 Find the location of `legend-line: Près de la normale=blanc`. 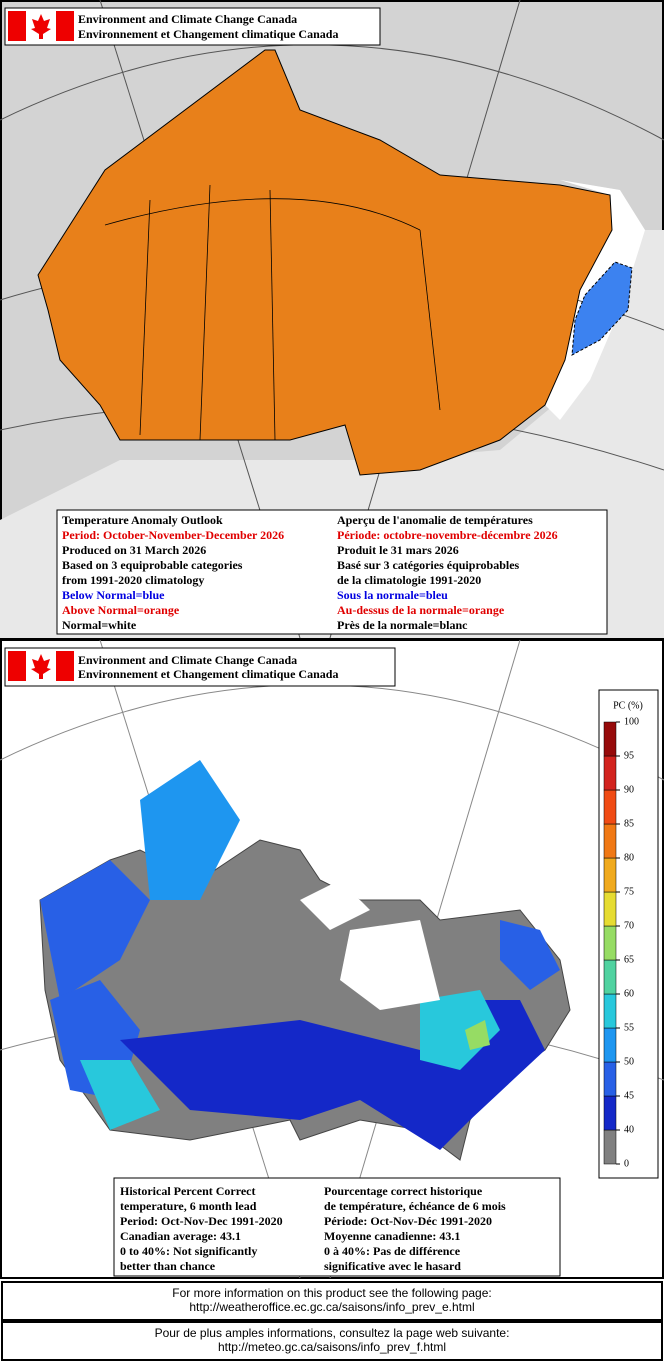

legend-line: Près de la normale=blanc is located at coordinates (402, 625).